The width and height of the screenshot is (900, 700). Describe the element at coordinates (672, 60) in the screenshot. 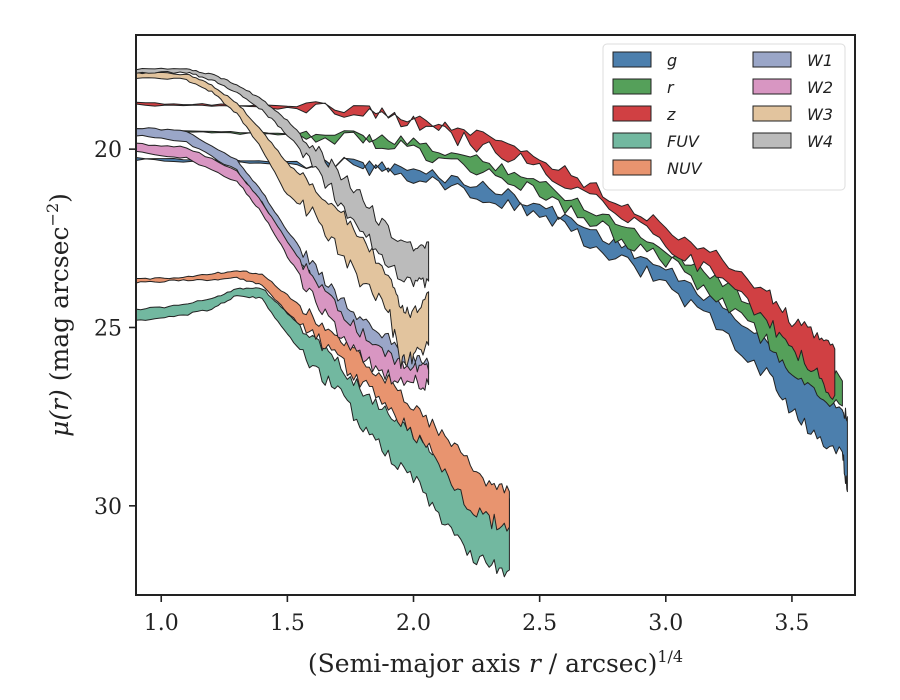

I see `legend-label: g` at that location.